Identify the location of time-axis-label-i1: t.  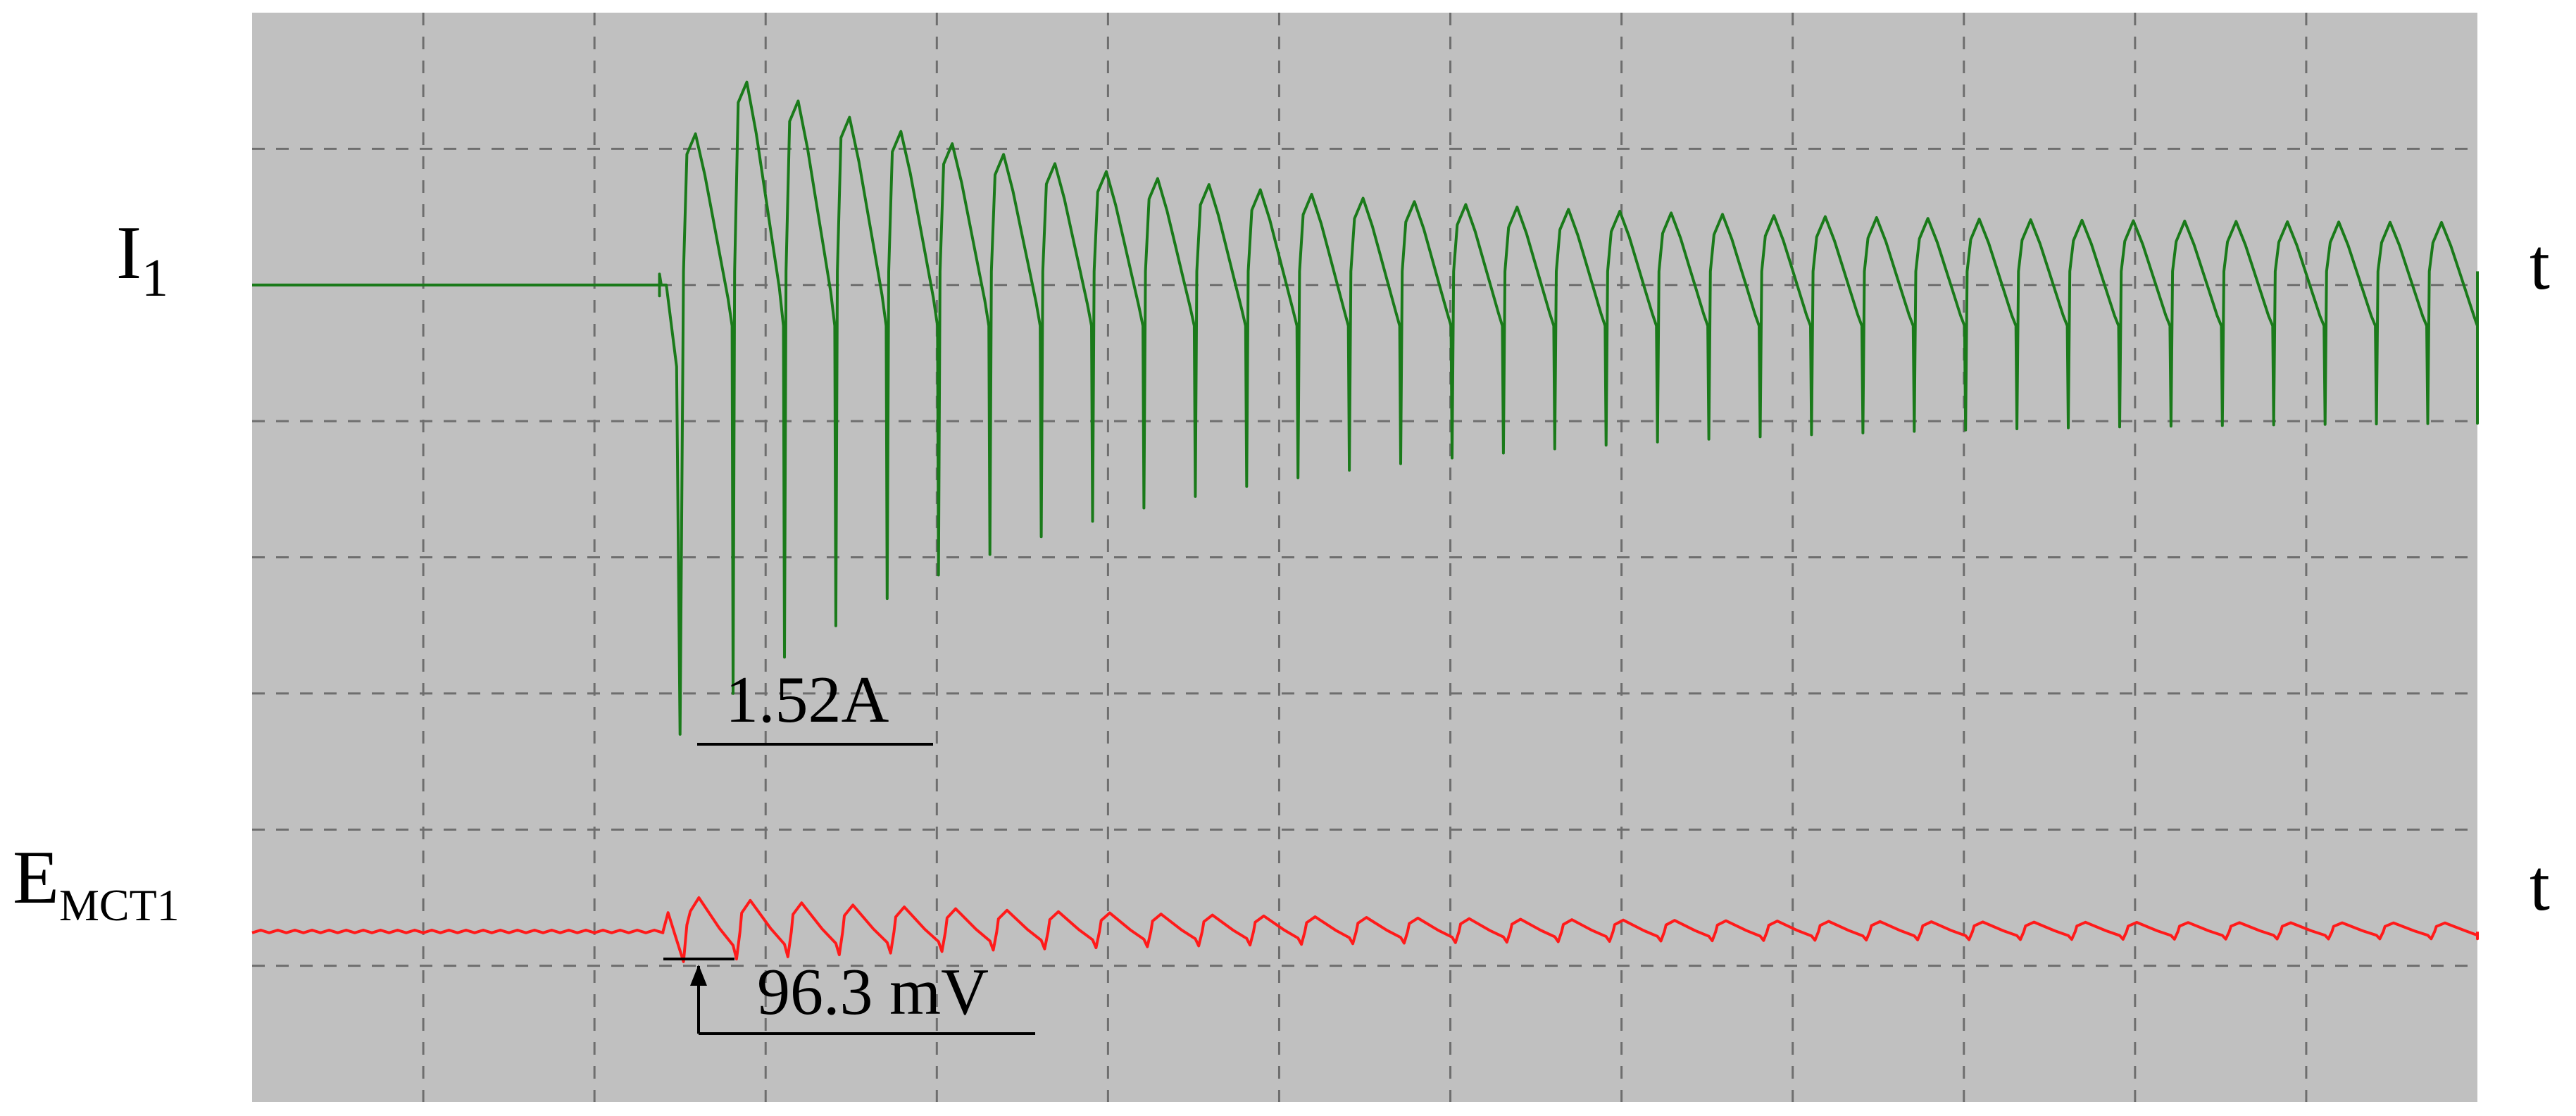
(2540, 264).